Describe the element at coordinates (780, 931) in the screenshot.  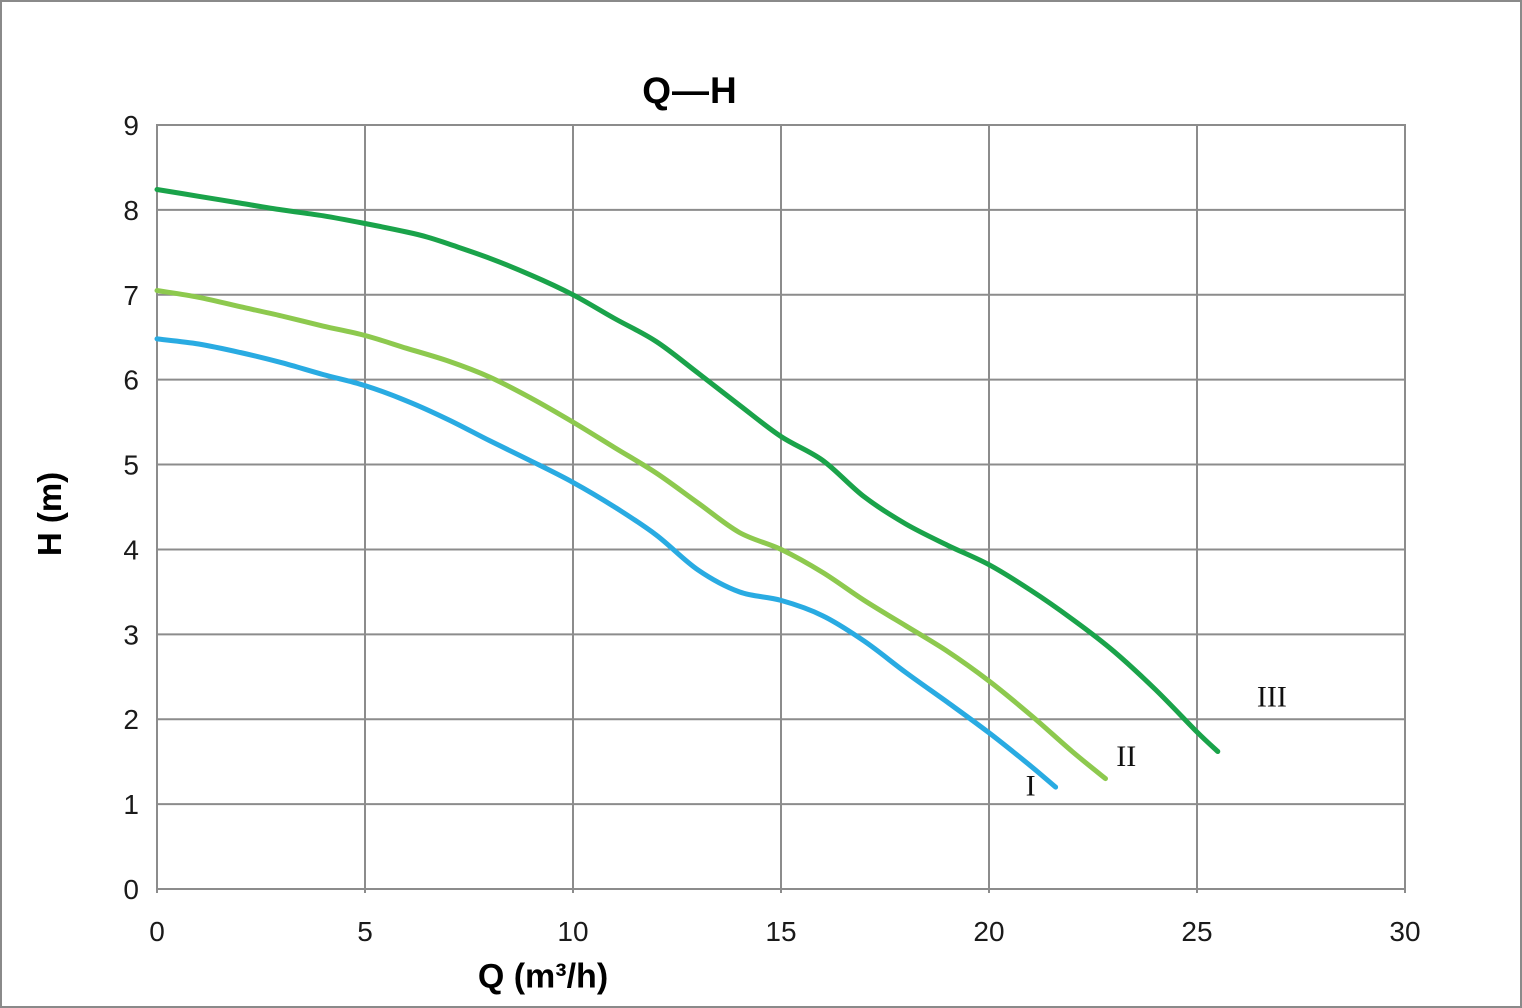
I see `x-tick-label: 15` at that location.